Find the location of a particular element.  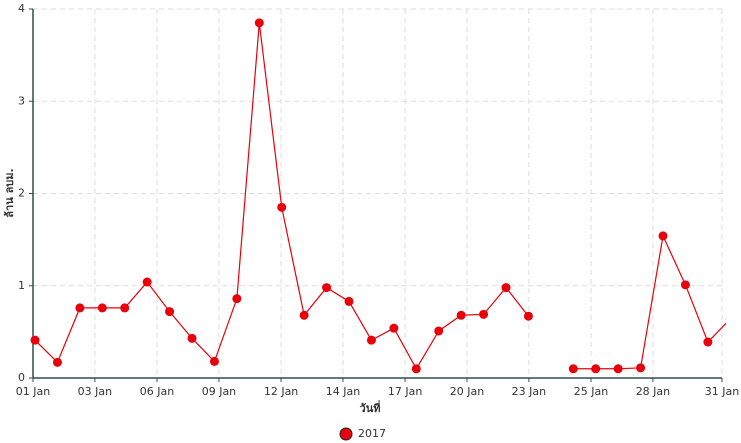

legend-marker is located at coordinates (346, 434).